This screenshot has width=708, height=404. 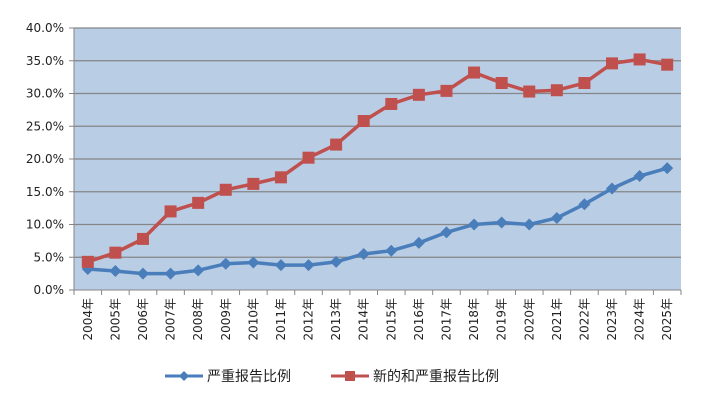 What do you see at coordinates (364, 319) in the screenshot?
I see `x-tick-label: 2014年` at bounding box center [364, 319].